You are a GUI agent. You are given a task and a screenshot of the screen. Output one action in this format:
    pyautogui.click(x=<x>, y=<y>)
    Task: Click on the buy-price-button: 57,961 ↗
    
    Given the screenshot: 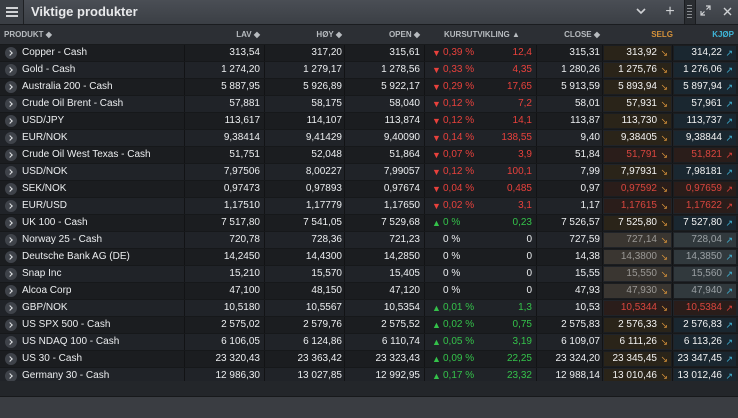 What is the action you would take?
    pyautogui.click(x=705, y=104)
    